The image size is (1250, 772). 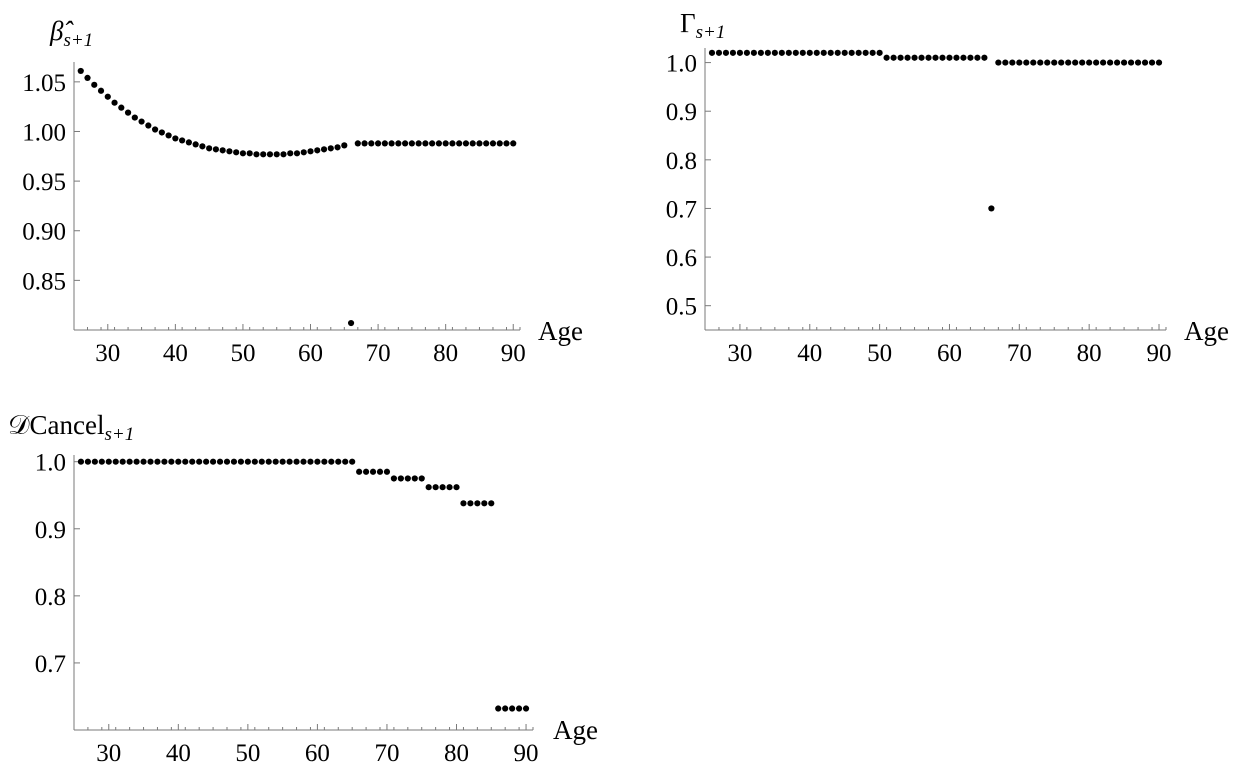 I want to click on y-tick-label: 0.85, so click(x=44, y=281).